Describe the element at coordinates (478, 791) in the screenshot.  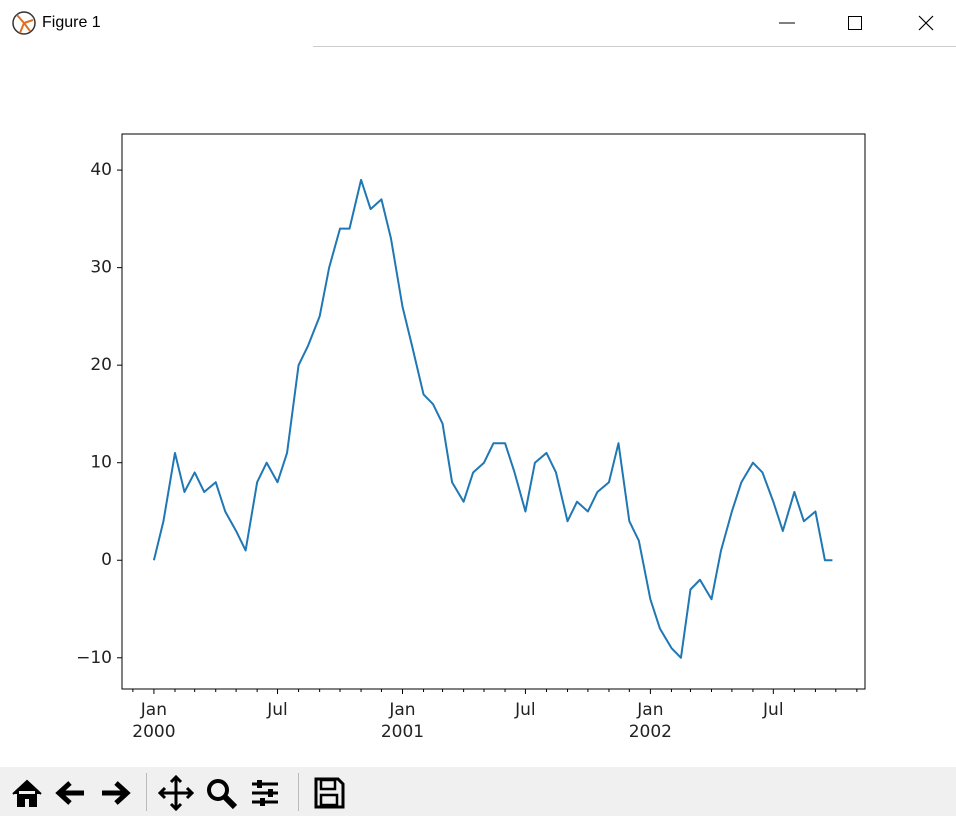
I see `toolbar` at that location.